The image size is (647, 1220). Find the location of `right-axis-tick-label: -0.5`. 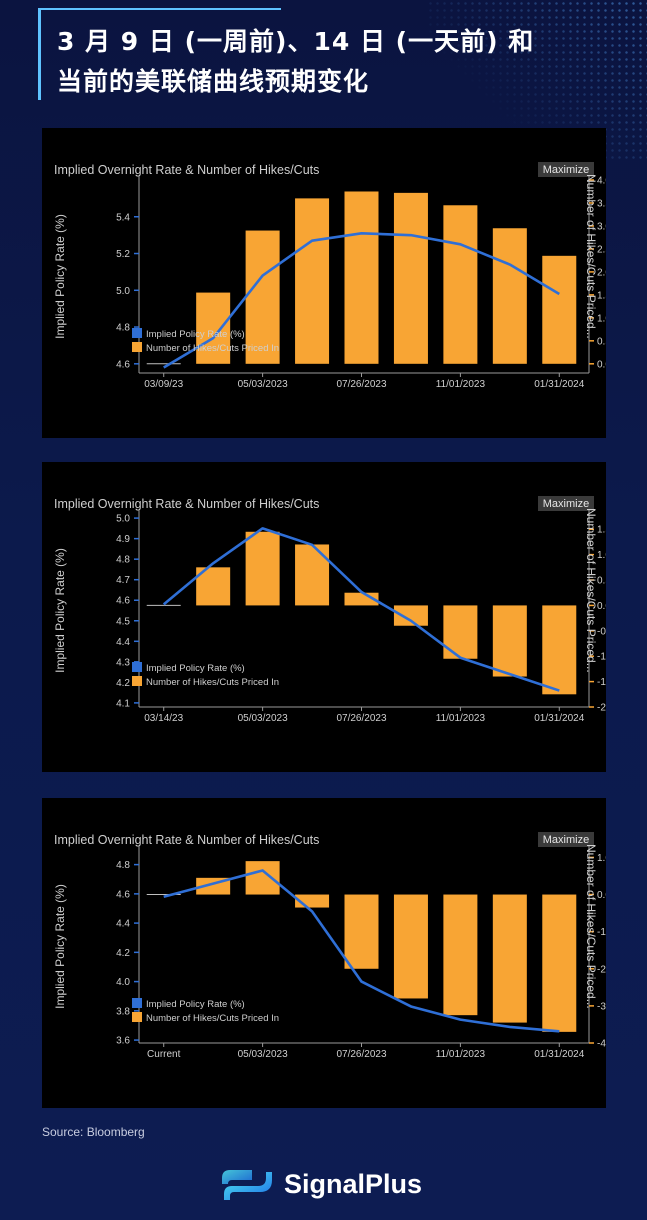

right-axis-tick-label: -0.5 is located at coordinates (601, 631).